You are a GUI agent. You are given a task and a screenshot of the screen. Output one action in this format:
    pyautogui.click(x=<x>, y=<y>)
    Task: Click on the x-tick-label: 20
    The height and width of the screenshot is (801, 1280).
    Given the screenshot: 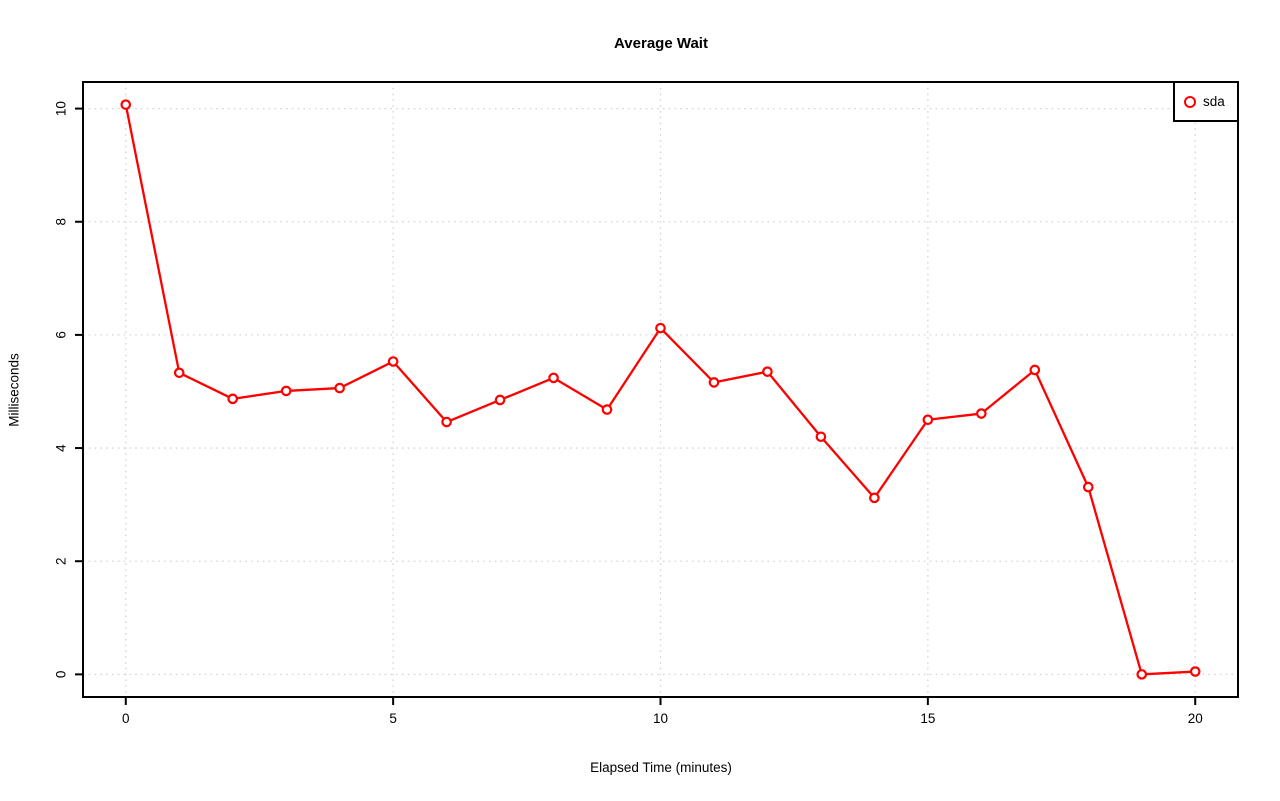 What is the action you would take?
    pyautogui.click(x=1195, y=718)
    